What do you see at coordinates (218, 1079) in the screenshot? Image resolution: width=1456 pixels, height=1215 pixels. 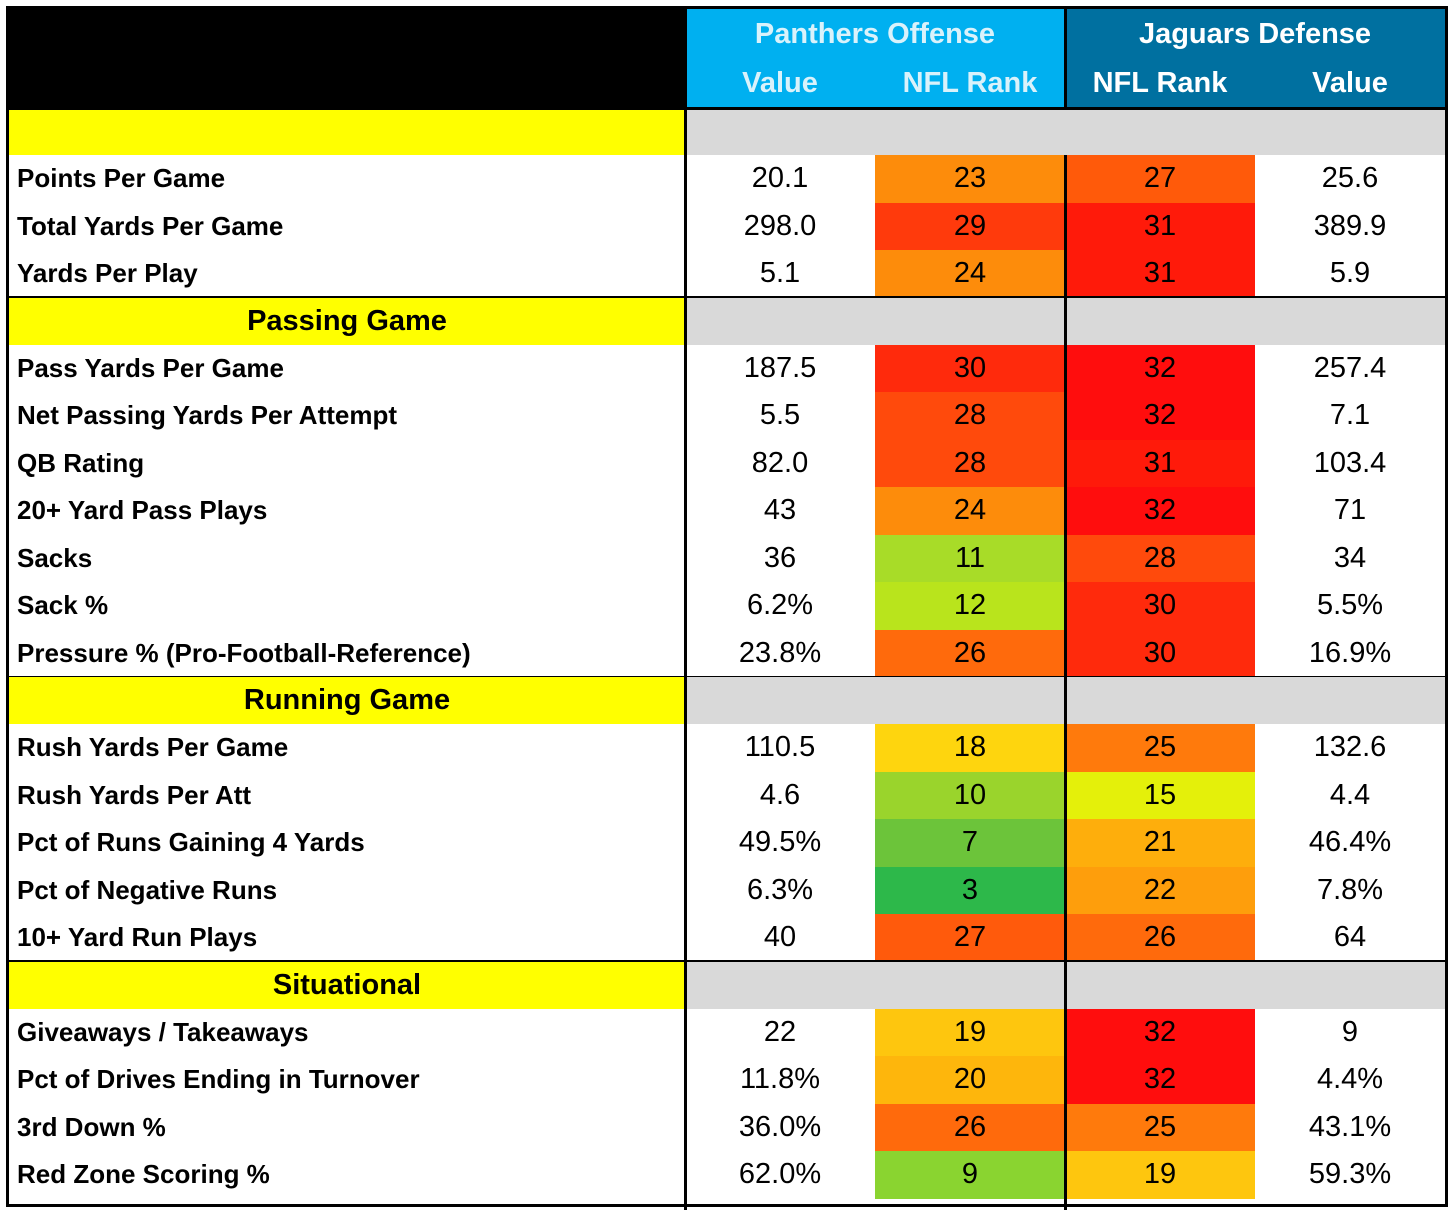 I see `row-label: Pct of Drives Ending in Turnover` at bounding box center [218, 1079].